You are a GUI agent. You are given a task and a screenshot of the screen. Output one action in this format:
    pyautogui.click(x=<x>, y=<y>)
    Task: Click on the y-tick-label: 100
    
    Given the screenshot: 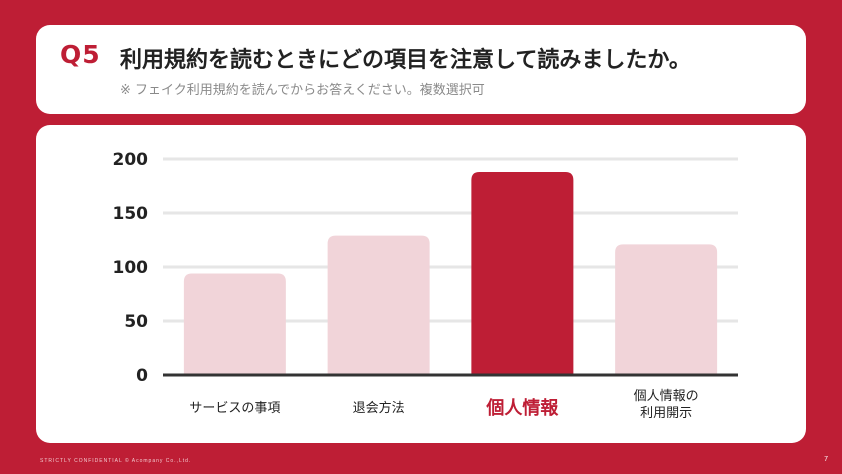 What is the action you would take?
    pyautogui.click(x=131, y=268)
    